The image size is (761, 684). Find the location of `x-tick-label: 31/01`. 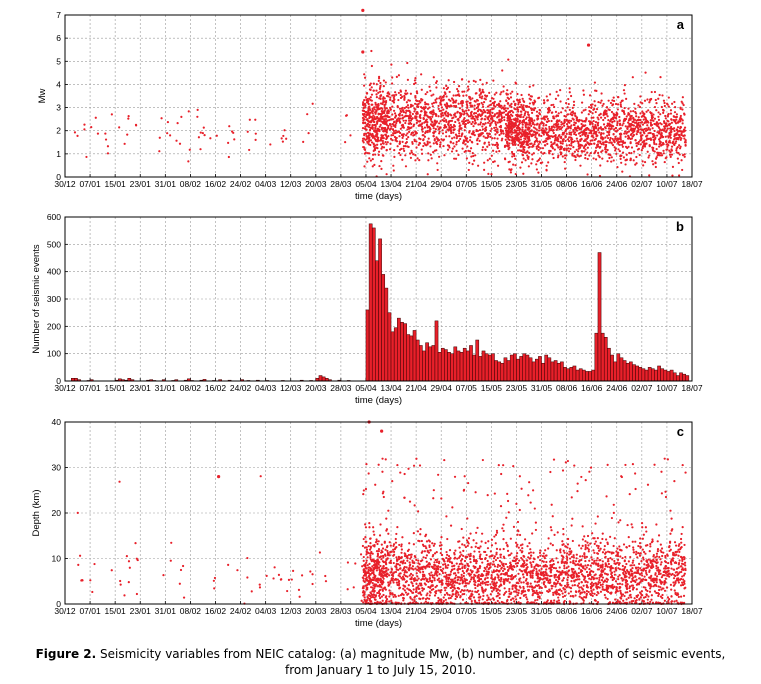

x-tick-label: 31/01 is located at coordinates (166, 611).